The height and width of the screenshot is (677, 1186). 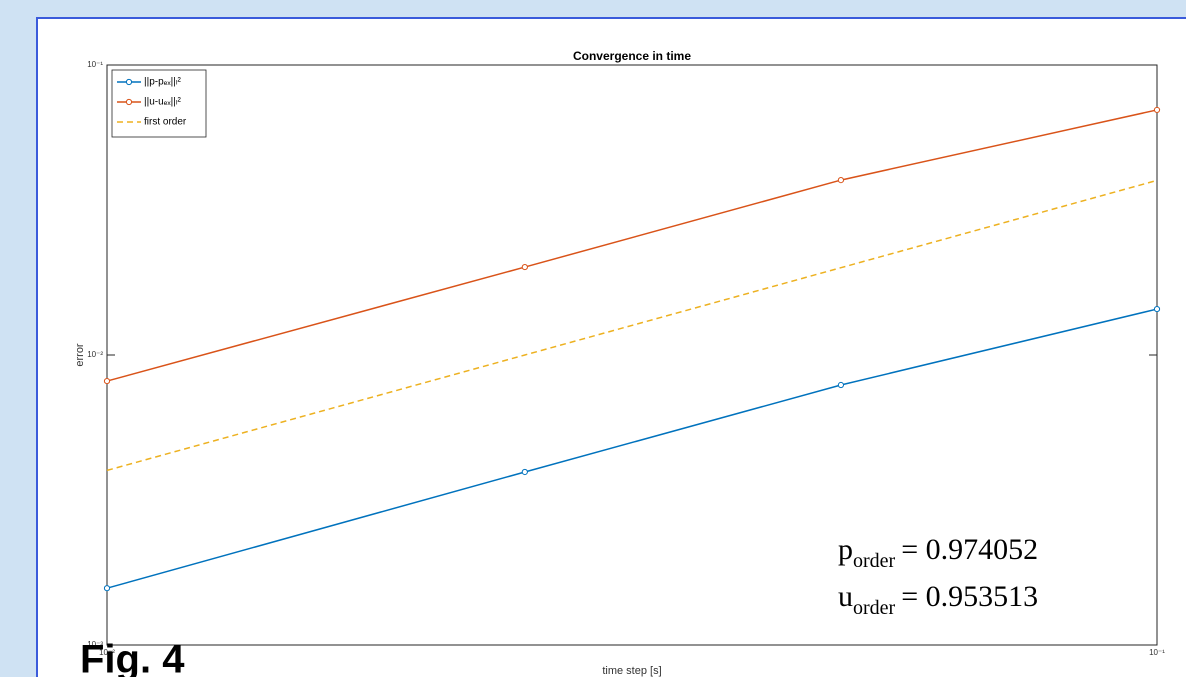 I want to click on legend: ||p-pₑₓ||ₗ² ||u-uₑₓ||ₗ² first order, so click(x=159, y=103).